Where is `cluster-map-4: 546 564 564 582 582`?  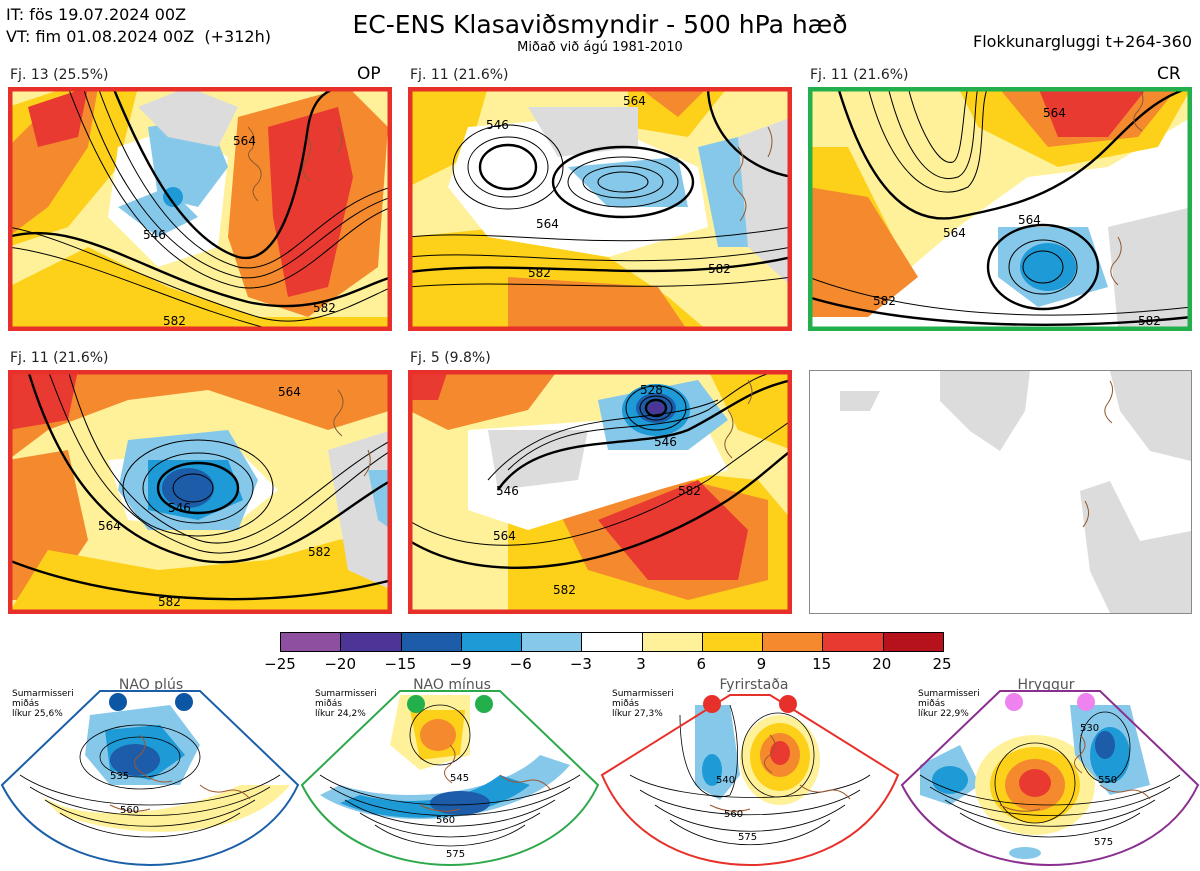
cluster-map-4: 546 564 564 582 582 is located at coordinates (200, 492).